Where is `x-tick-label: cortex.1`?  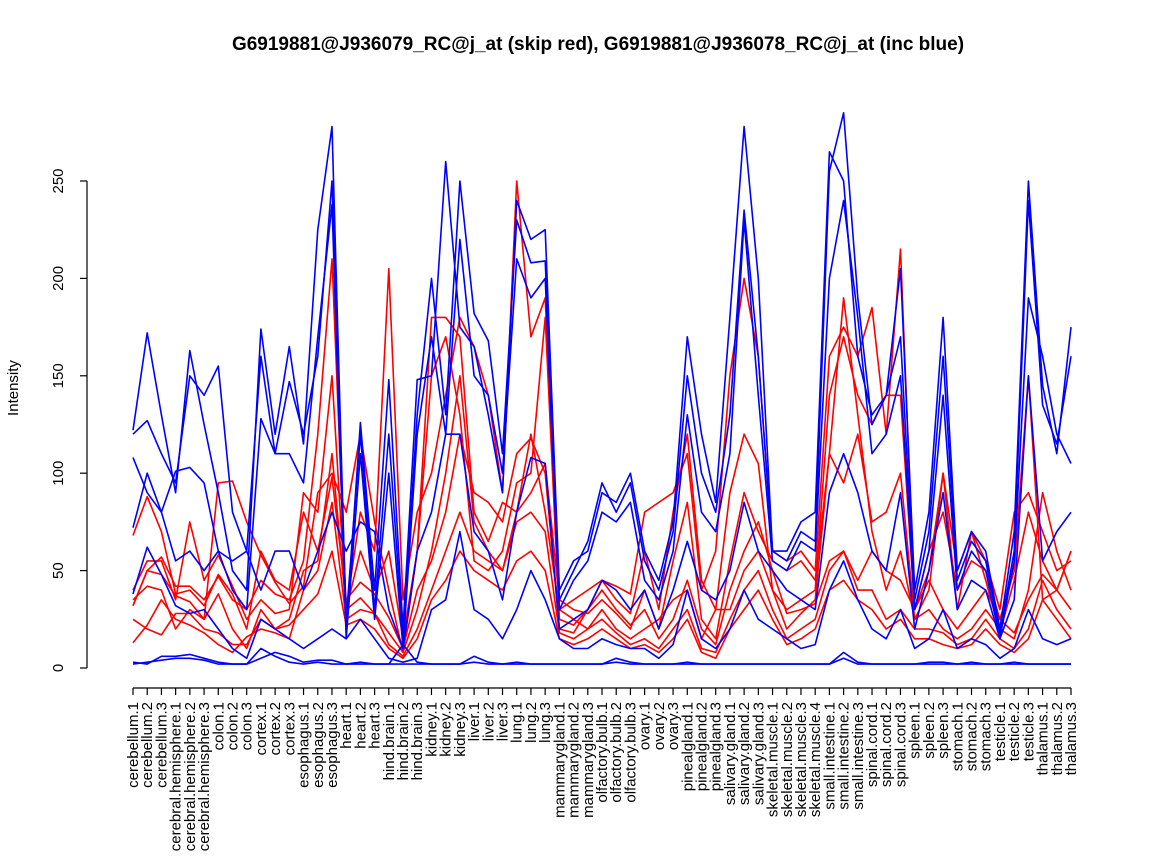 x-tick-label: cortex.1 is located at coordinates (261, 728).